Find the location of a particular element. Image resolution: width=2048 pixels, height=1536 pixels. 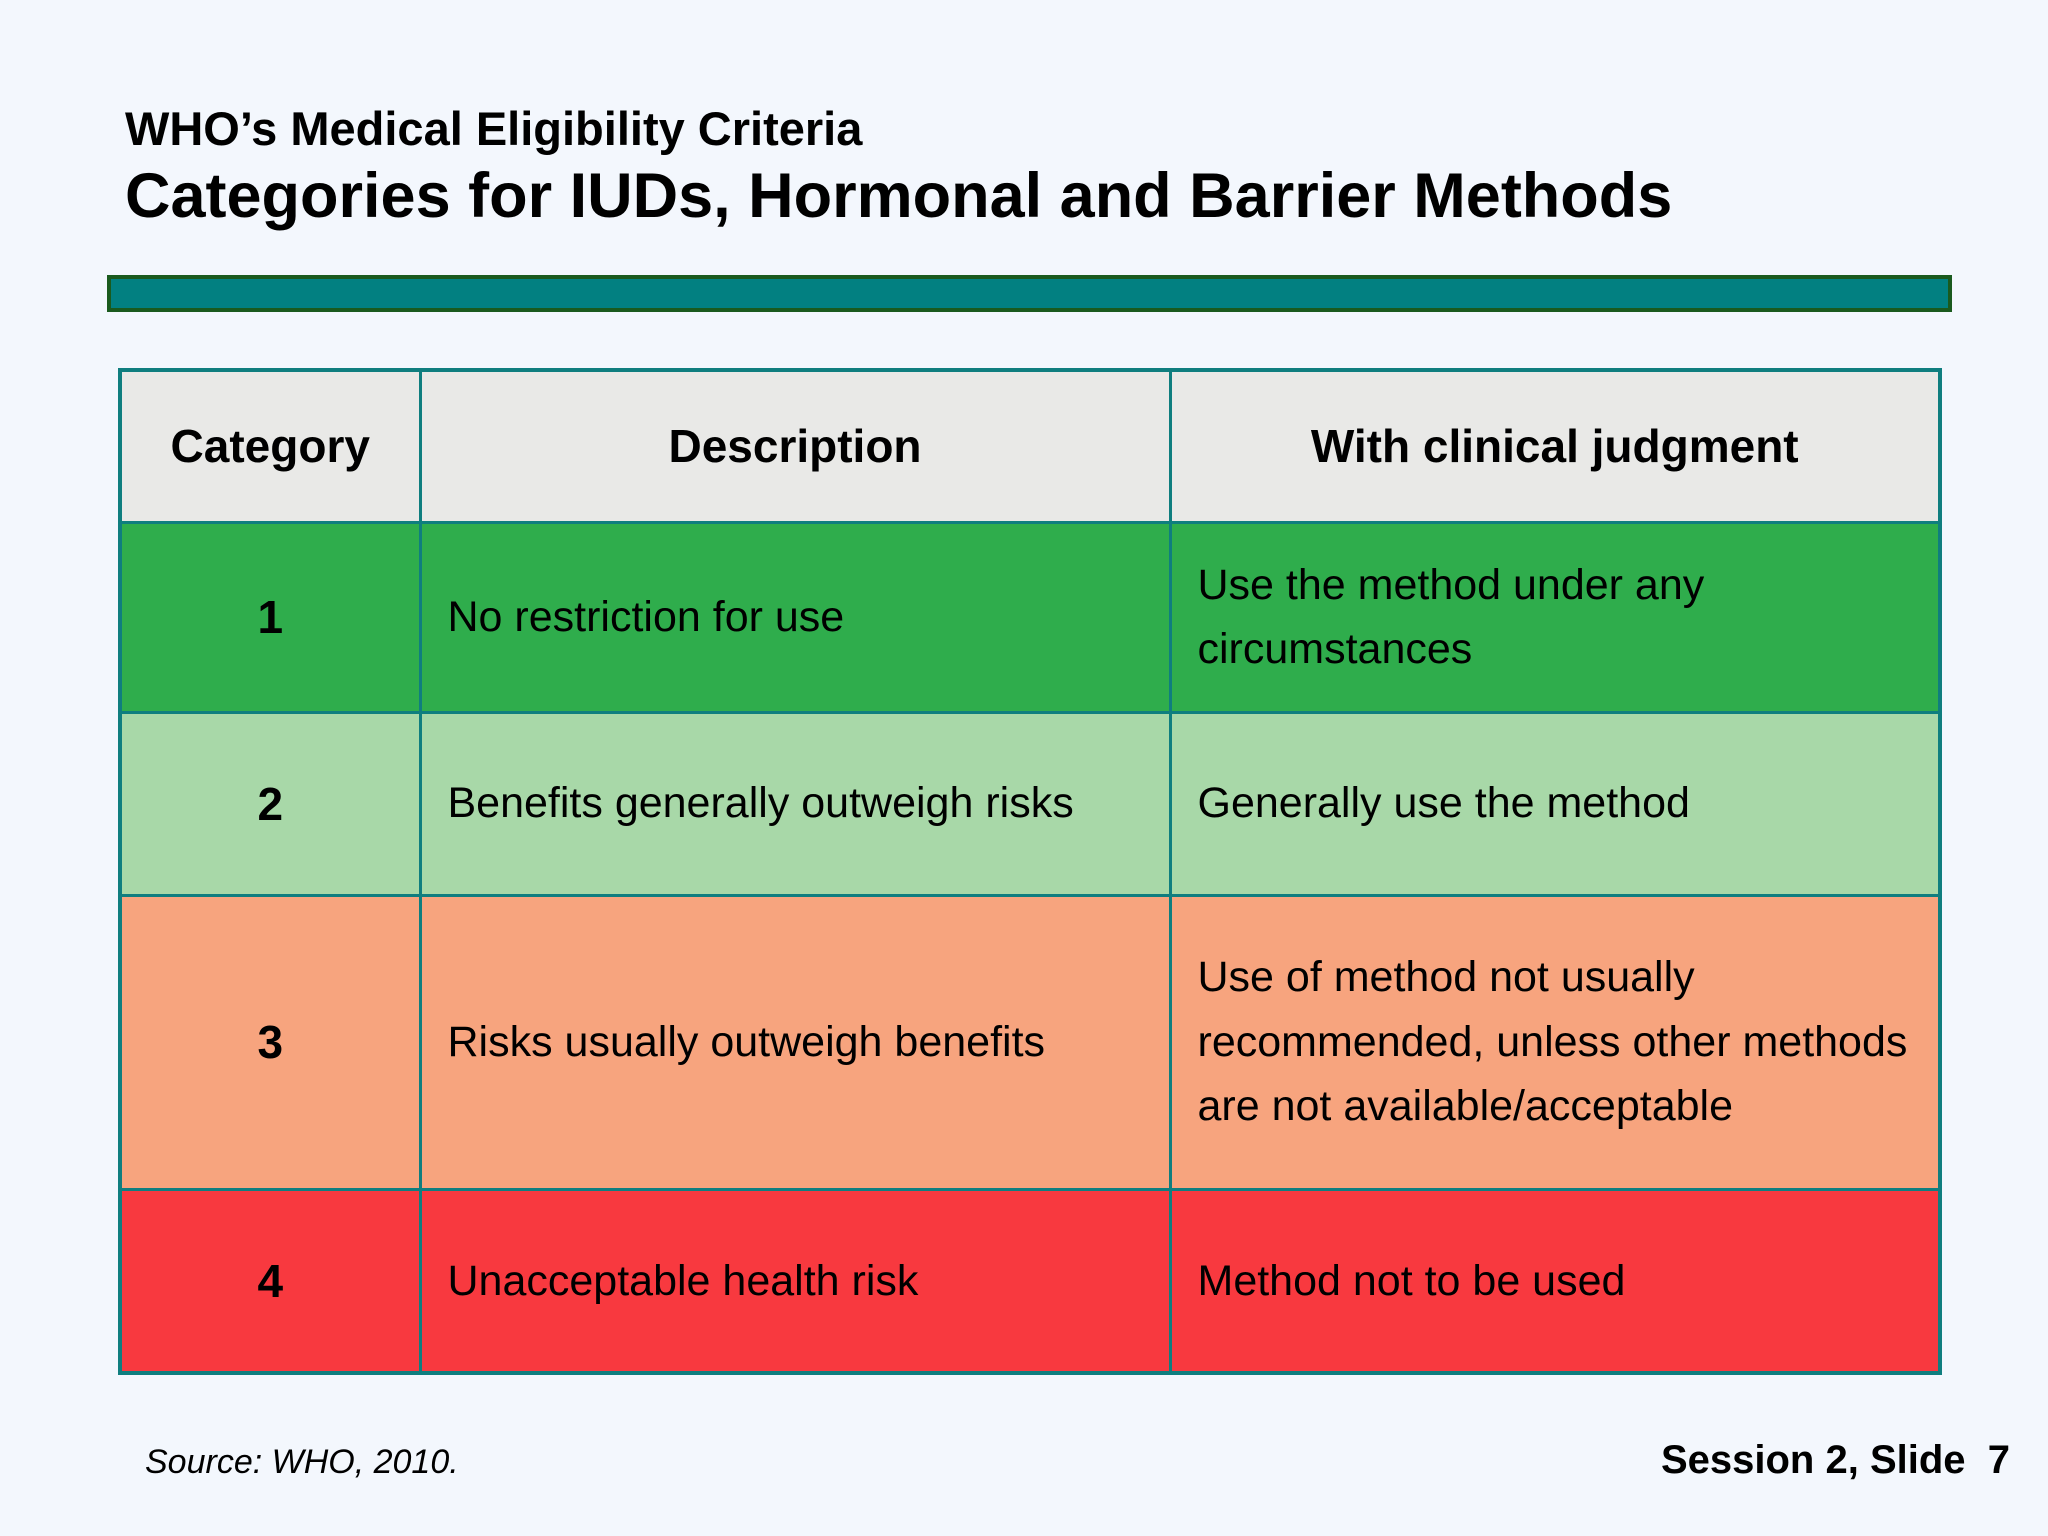

judgment-cell: Method not to be used is located at coordinates (1555, 1281).